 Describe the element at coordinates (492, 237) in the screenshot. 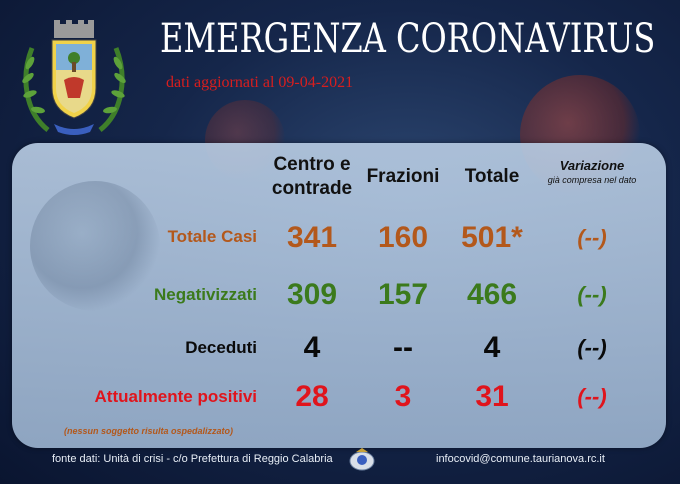

I see `cell-totale-casi-totale: 501*` at that location.